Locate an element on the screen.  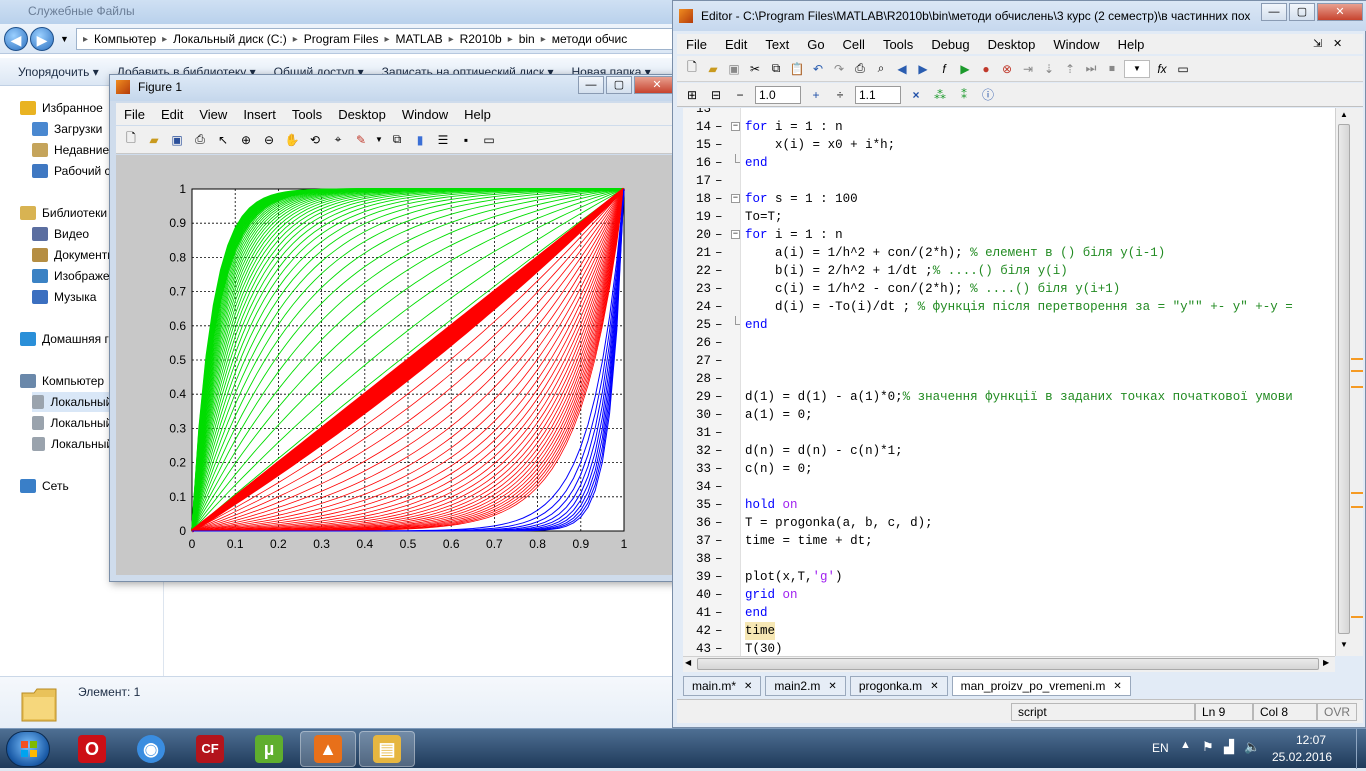
code-line: 27– is located at coordinates (1009, 361).